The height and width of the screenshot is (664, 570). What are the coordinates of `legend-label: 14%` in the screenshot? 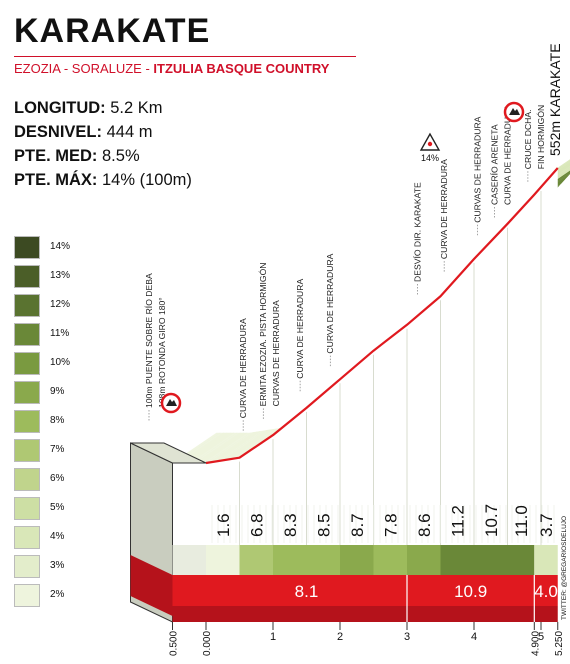 It's located at (60, 246).